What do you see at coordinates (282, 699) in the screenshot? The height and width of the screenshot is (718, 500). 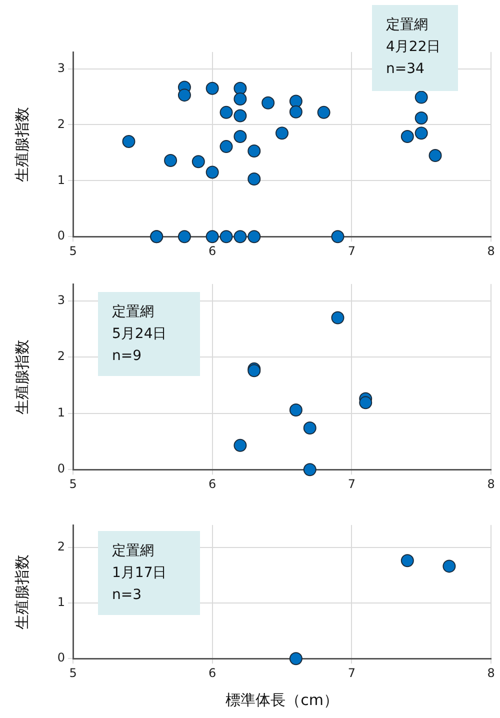 I see `x-axis-title: 標準体長（cm）` at bounding box center [282, 699].